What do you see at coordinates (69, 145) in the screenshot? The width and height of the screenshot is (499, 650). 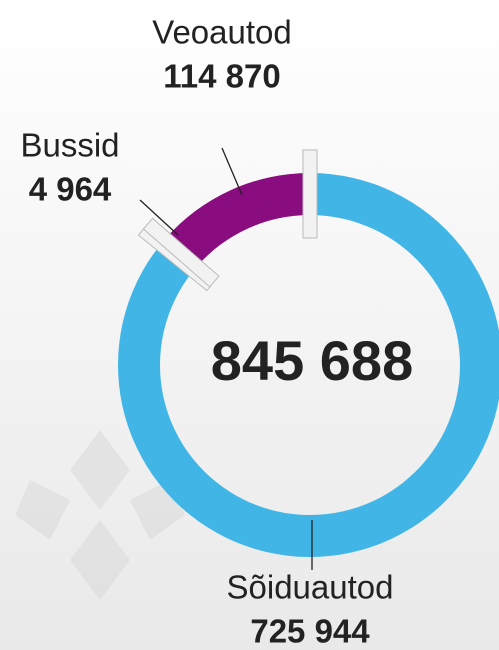 I see `category-label: Bussid` at bounding box center [69, 145].